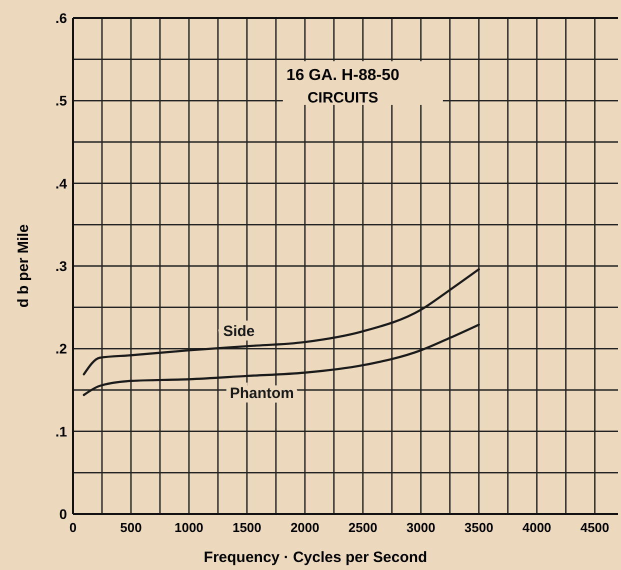 The image size is (621, 570). Describe the element at coordinates (61, 431) in the screenshot. I see `y-tick-label: .1` at that location.